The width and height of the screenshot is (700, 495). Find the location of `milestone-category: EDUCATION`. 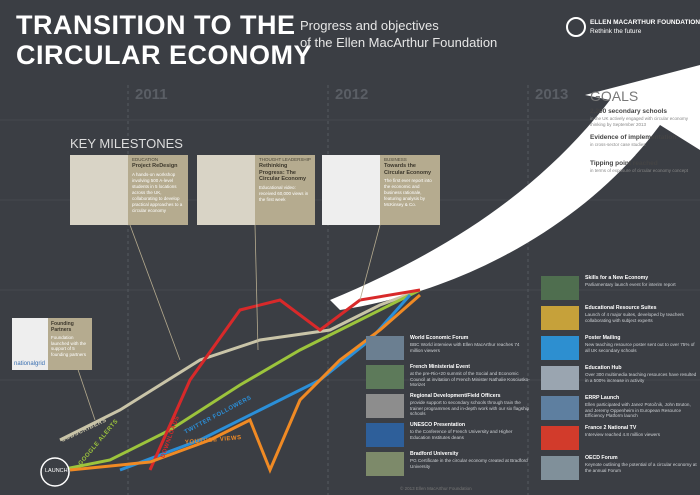

milestone-category: EDUCATION is located at coordinates (145, 159).